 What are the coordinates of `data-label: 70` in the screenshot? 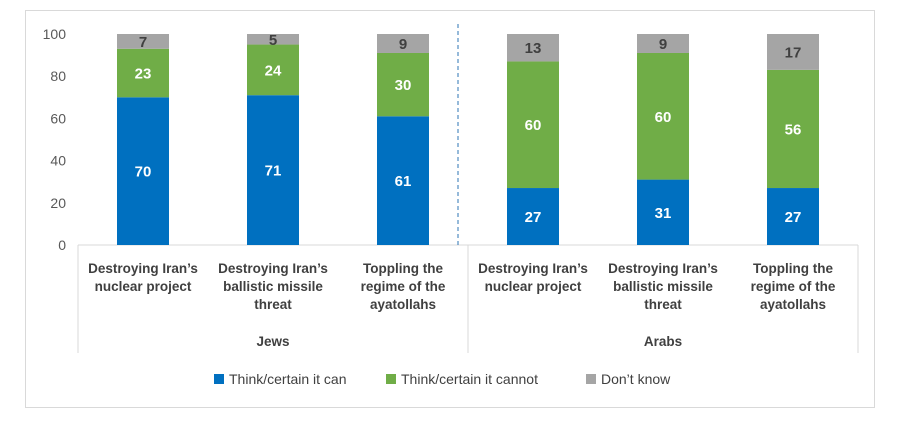 It's located at (143, 172).